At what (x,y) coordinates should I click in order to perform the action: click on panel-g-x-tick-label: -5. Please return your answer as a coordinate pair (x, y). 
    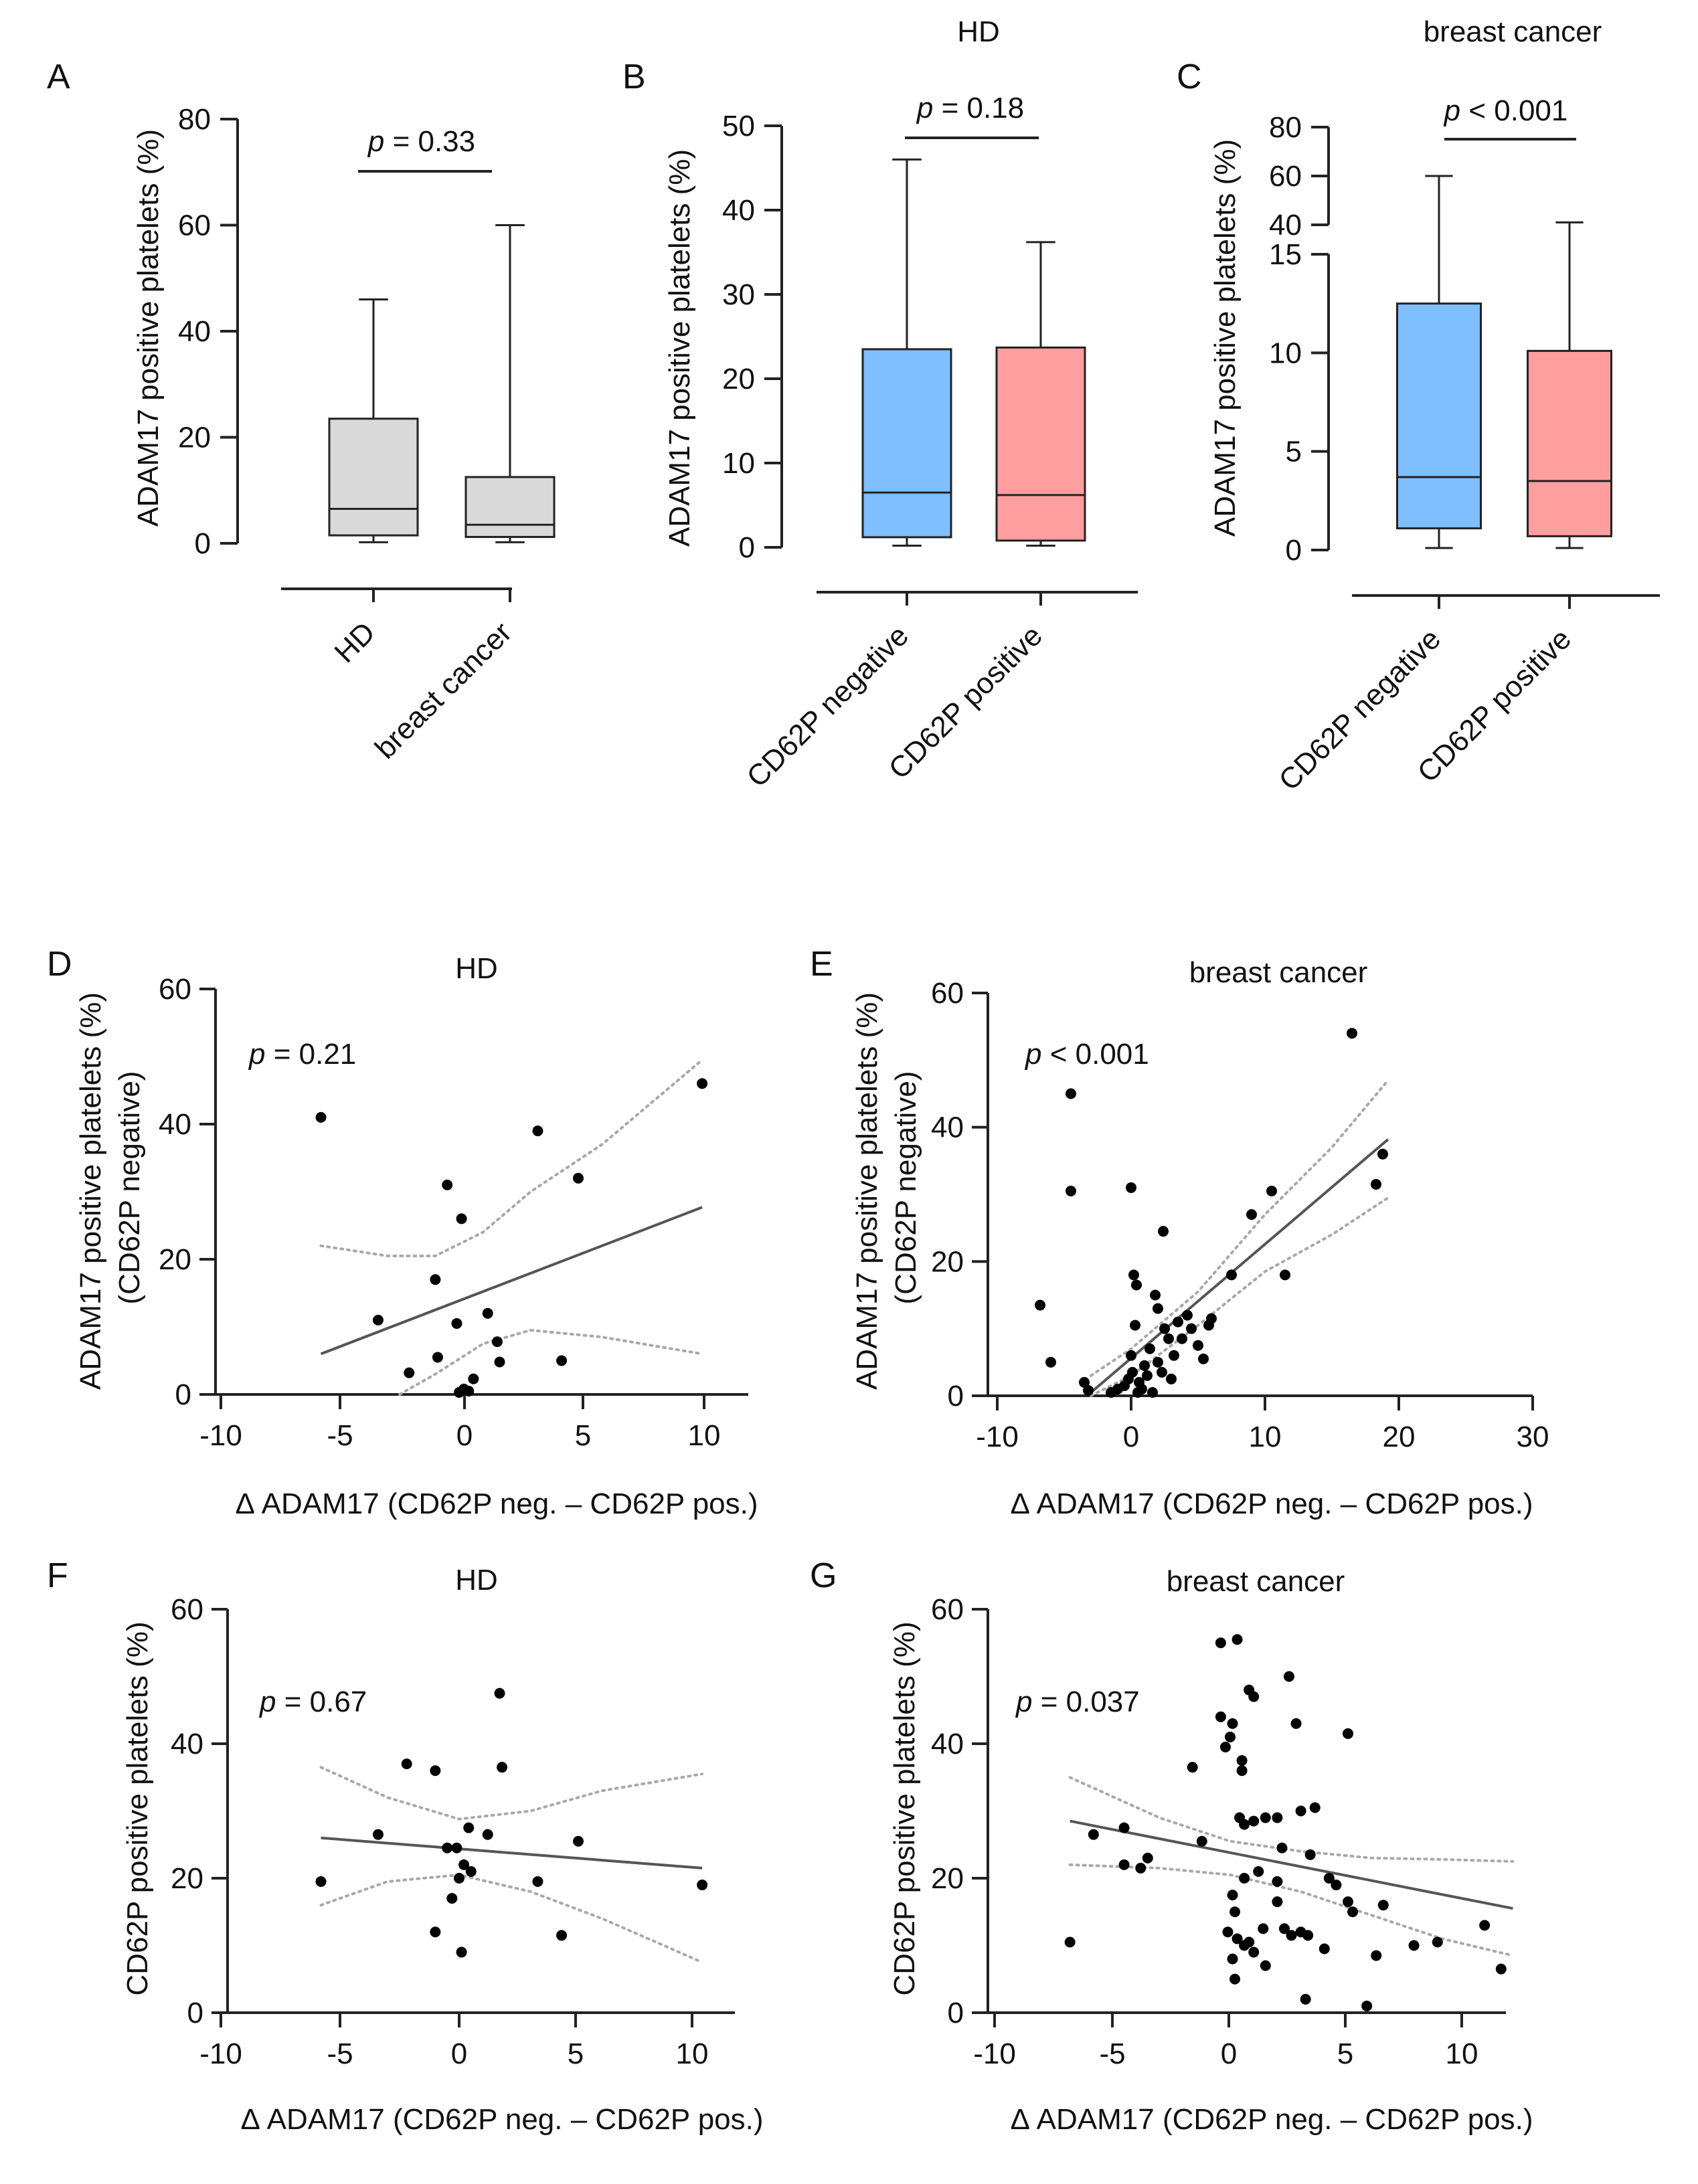
    Looking at the image, I should click on (1112, 2053).